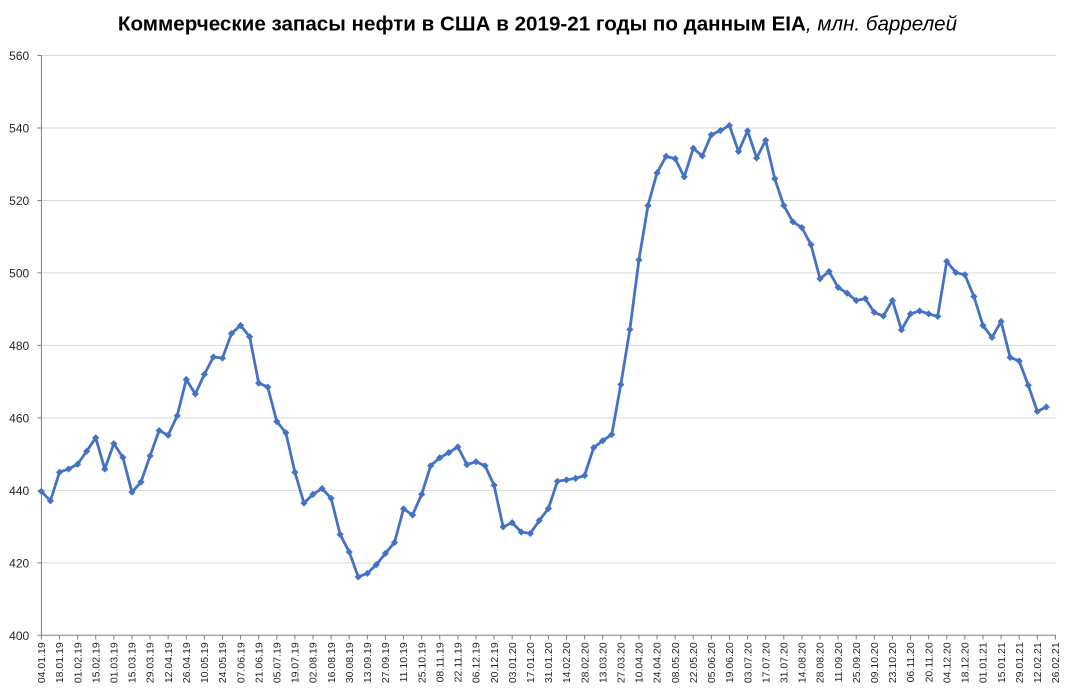 This screenshot has height=695, width=1073. I want to click on svg-text: 25.10.19, so click(422, 662).